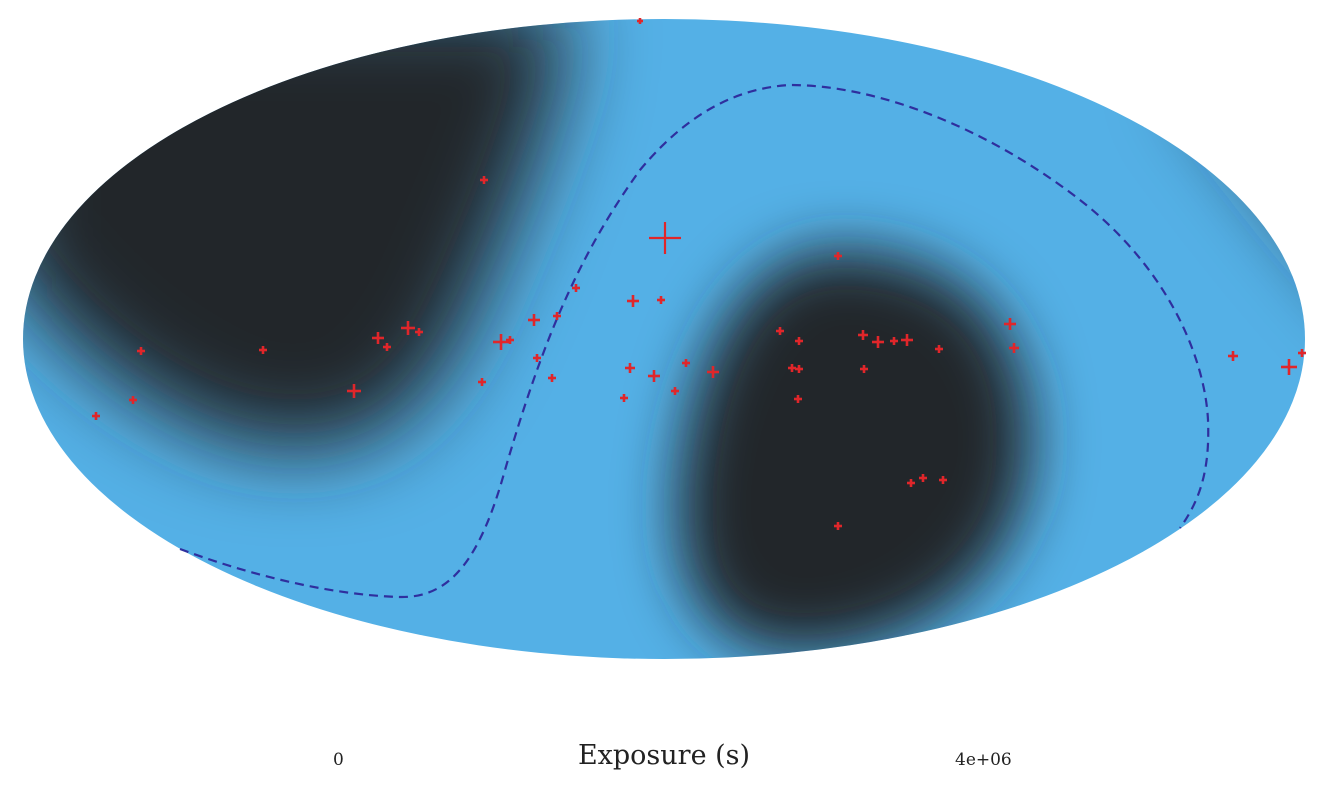 The height and width of the screenshot is (789, 1328). I want to click on colorbar-title: Exposure (s), so click(664, 755).